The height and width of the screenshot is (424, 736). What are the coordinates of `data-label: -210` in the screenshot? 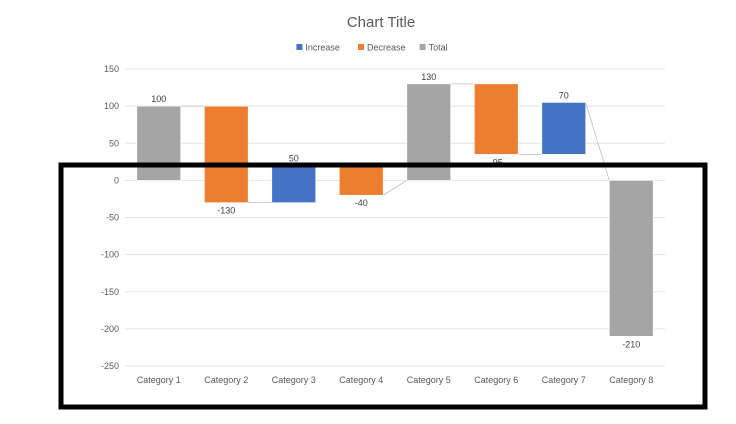 It's located at (631, 344).